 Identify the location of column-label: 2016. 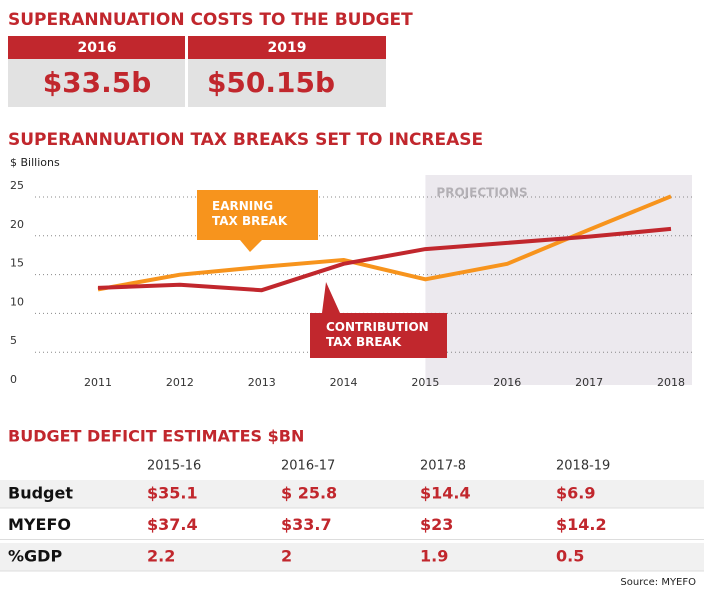
(97, 48).